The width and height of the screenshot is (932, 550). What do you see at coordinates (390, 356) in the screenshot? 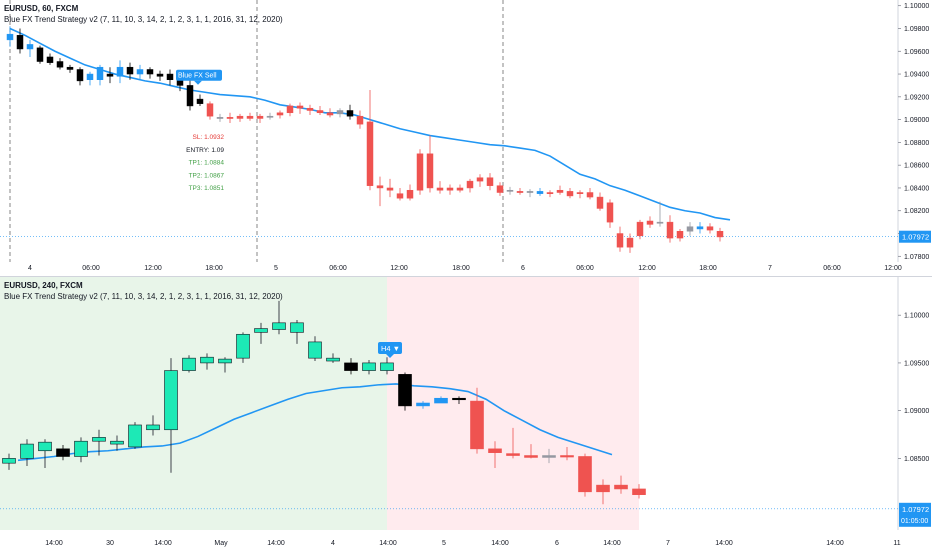
I see `h4-signal-pointer` at bounding box center [390, 356].